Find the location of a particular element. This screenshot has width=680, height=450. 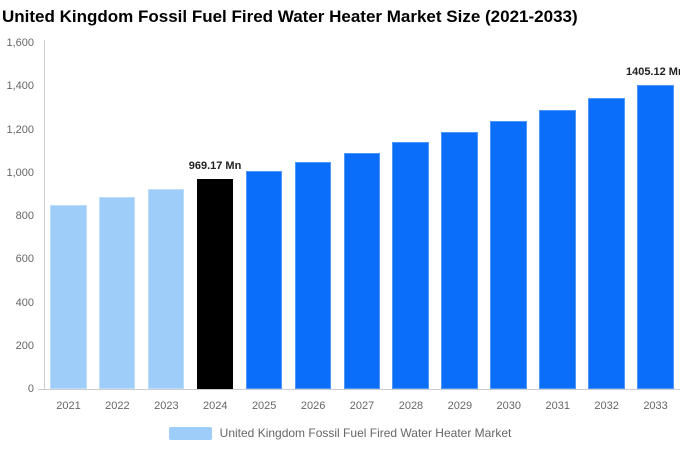

bar-value-label: 1405.12 Mn is located at coordinates (652, 72).